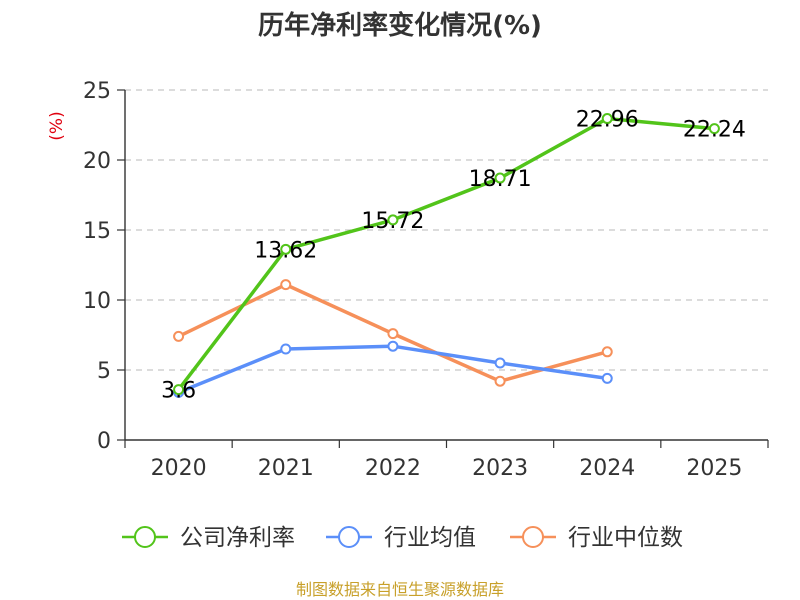  I want to click on data-label: 3.6, so click(178, 391).